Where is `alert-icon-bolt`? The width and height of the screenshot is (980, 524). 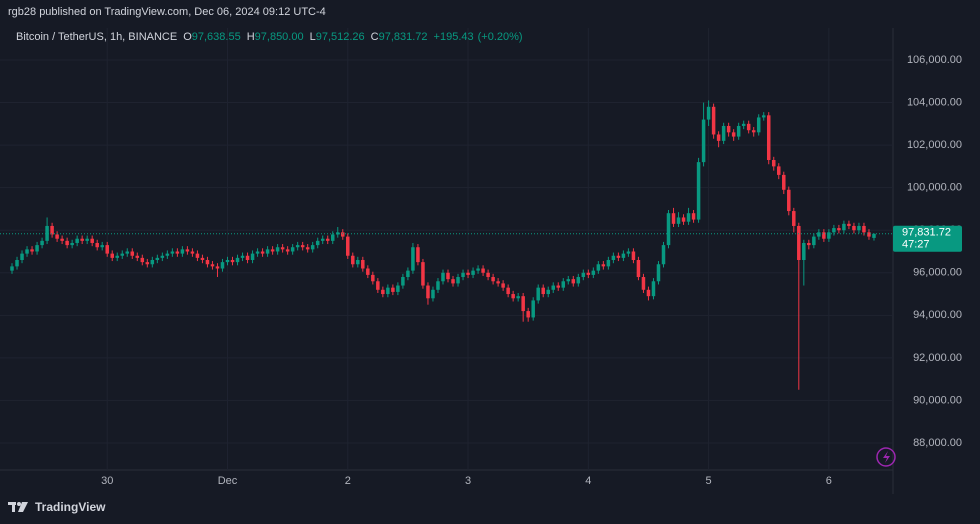
alert-icon-bolt is located at coordinates (886, 457).